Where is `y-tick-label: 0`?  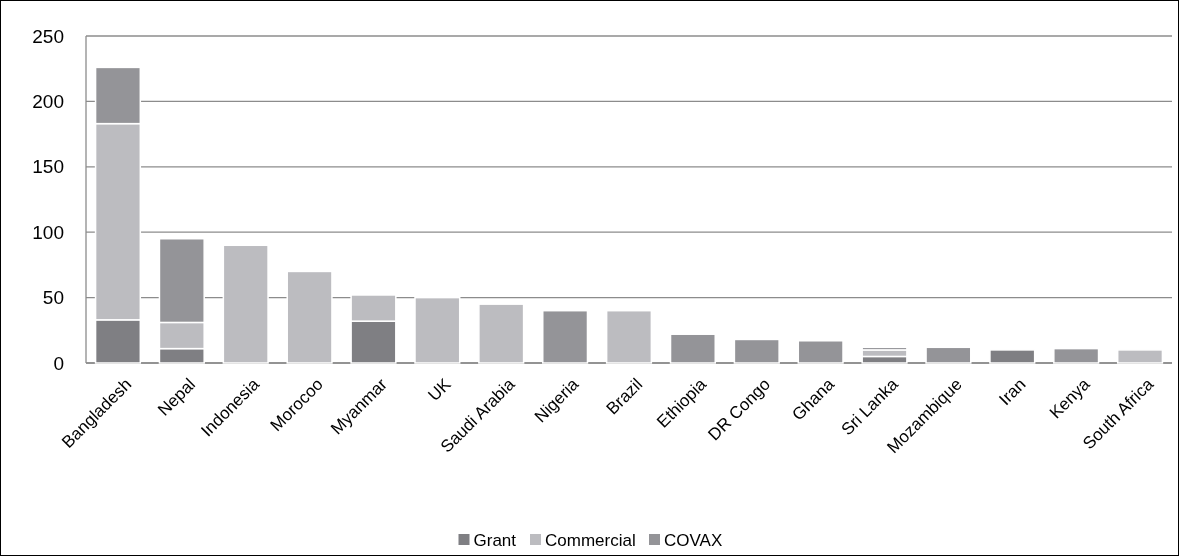 y-tick-label: 0 is located at coordinates (58, 363).